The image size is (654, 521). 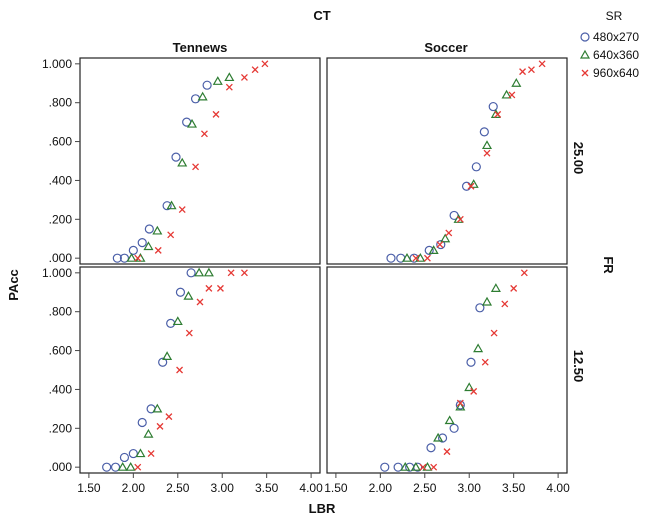 What do you see at coordinates (425, 488) in the screenshot?
I see `x-tick-label: 2.50` at bounding box center [425, 488].